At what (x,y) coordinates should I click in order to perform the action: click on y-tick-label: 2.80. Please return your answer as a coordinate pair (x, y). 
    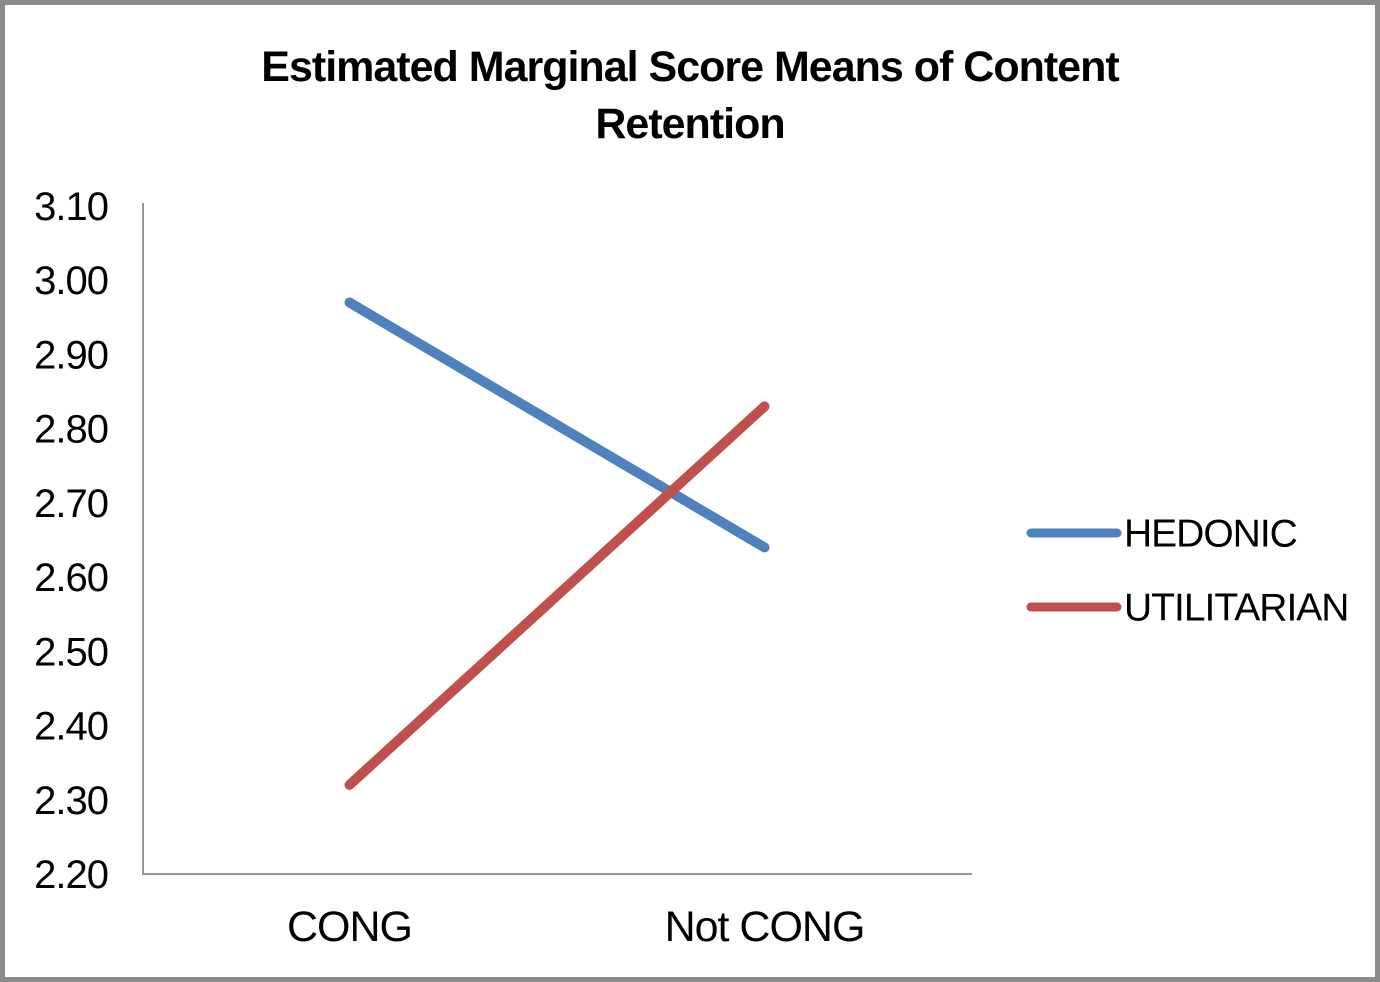
    Looking at the image, I should click on (71, 430).